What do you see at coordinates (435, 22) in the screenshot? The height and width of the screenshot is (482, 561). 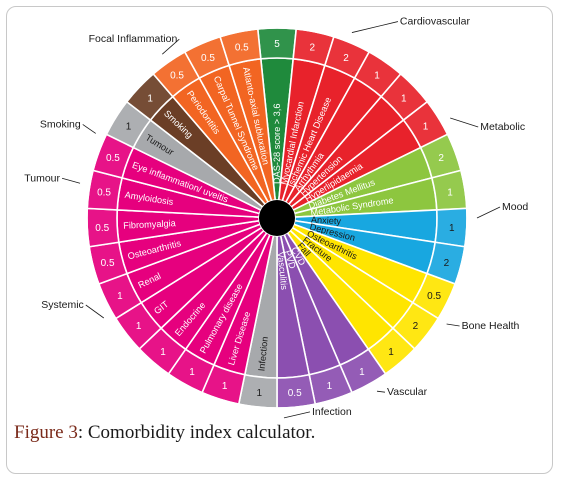 I see `group-label-0: Cardiovascular` at bounding box center [435, 22].